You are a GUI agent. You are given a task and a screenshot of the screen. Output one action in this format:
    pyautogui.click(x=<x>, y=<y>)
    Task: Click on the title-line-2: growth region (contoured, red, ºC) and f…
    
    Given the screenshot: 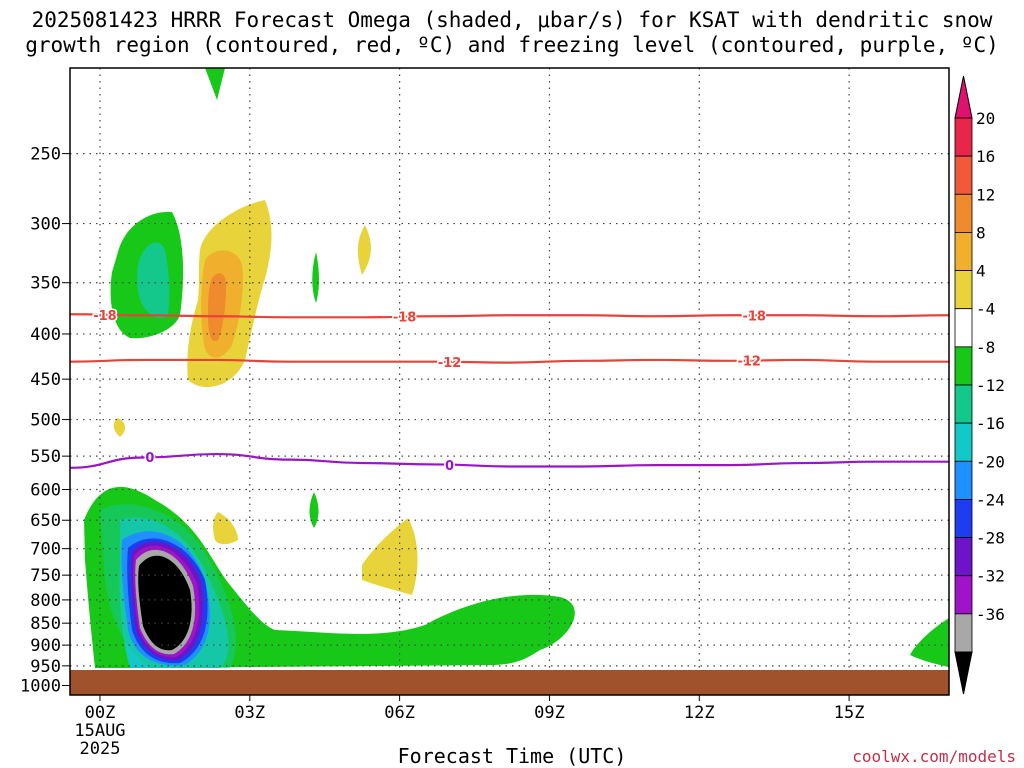 What is the action you would take?
    pyautogui.click(x=512, y=45)
    